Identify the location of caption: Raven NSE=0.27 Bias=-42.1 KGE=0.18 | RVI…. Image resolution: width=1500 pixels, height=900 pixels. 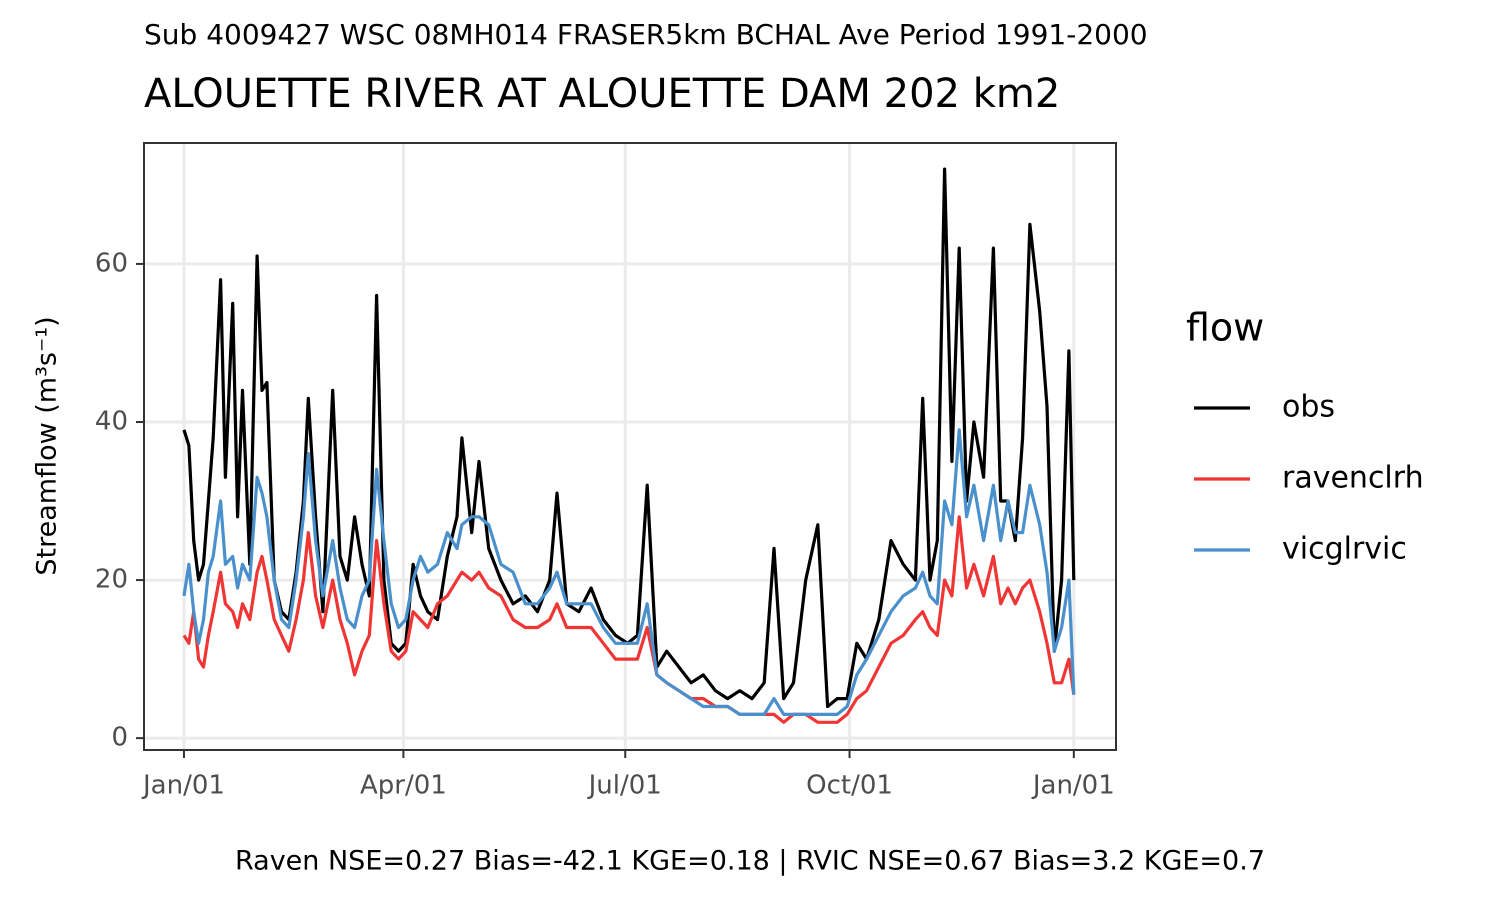
(750, 861).